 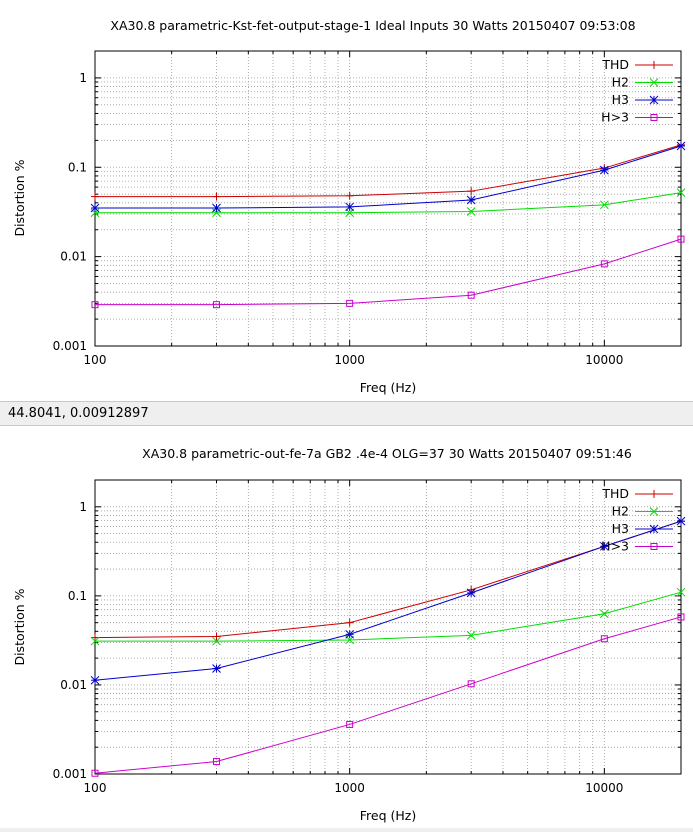 I want to click on chart-1-xtick-label: 1000, so click(x=349, y=360).